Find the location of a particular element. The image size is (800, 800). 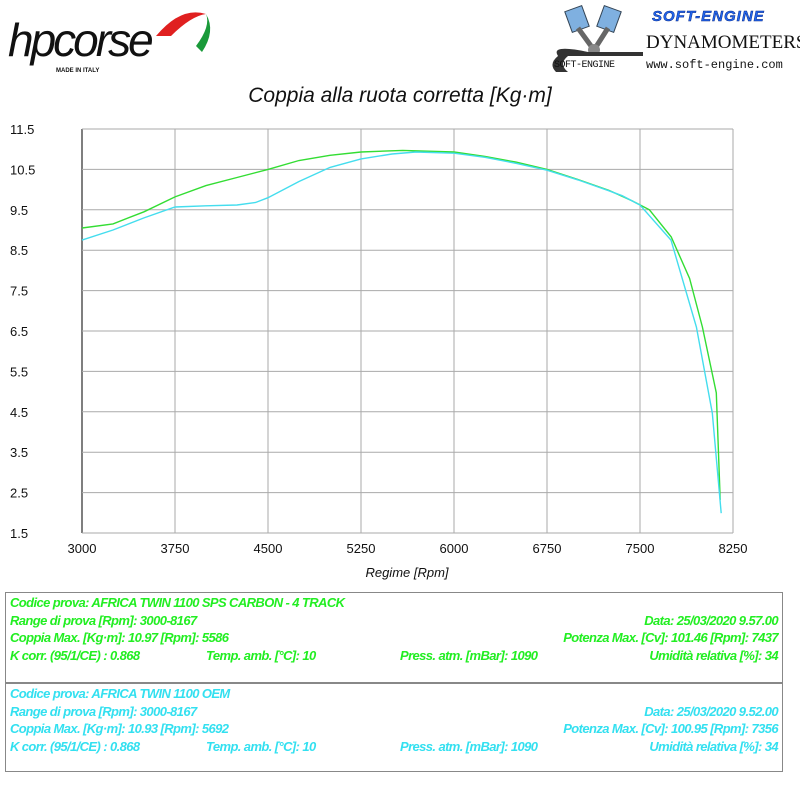

y-tick-label: 7.5 is located at coordinates (19, 291).